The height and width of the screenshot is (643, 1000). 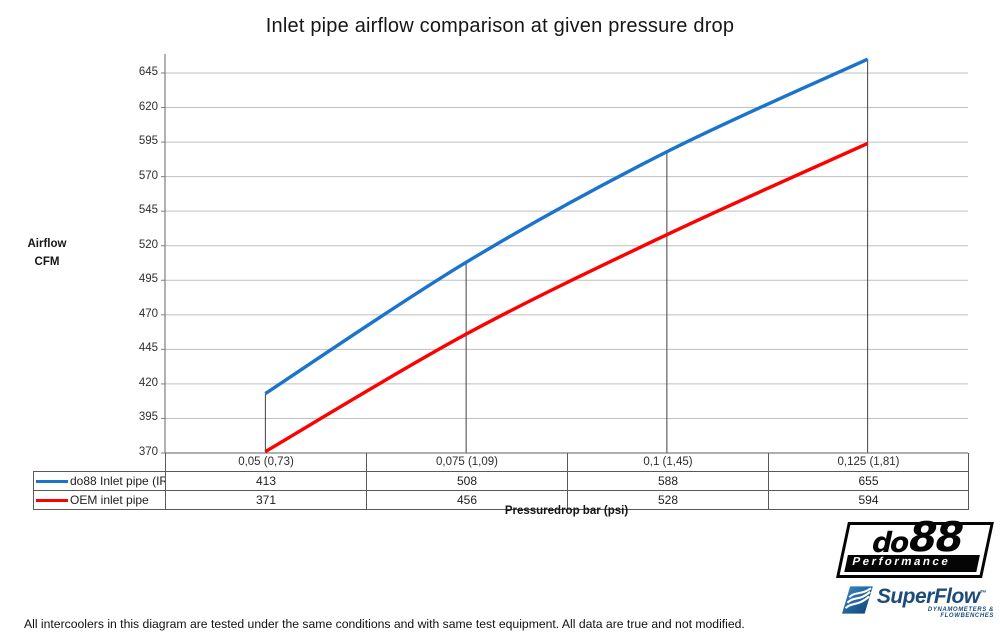 What do you see at coordinates (918, 537) in the screenshot?
I see `do88-logo-text: do 88` at bounding box center [918, 537].